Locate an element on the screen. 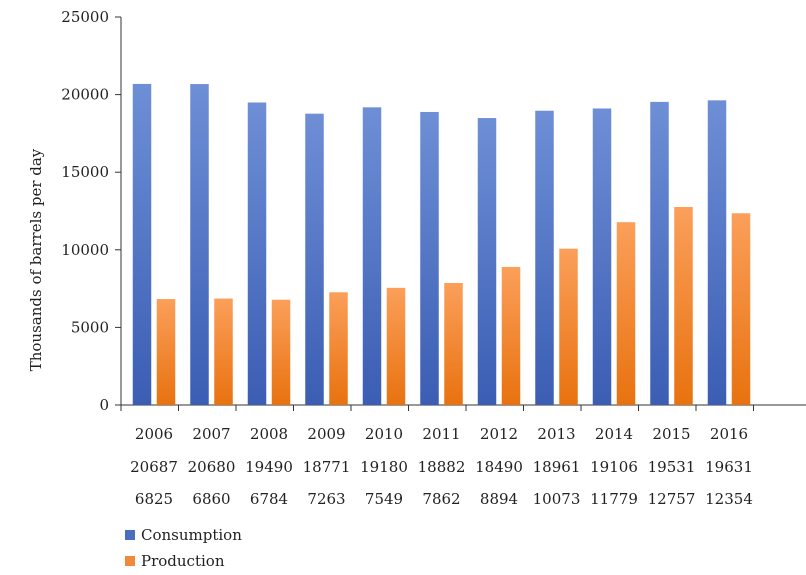 The height and width of the screenshot is (575, 806). data-label-consumption: 19490 is located at coordinates (269, 467).